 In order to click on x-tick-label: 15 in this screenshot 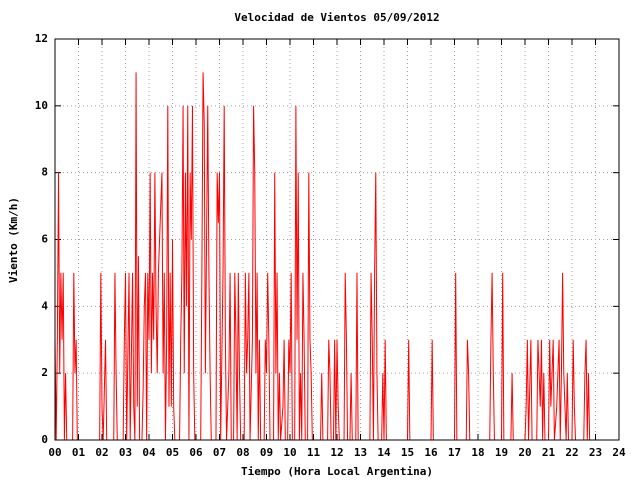, I will do `click(407, 452)`.